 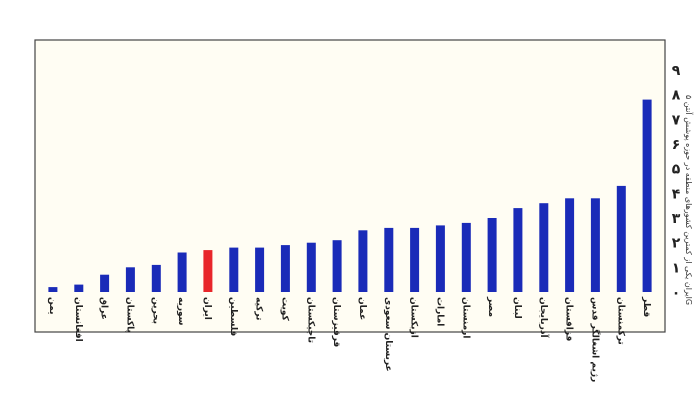 I want to click on category-label-19: آذربایجان, so click(x=544, y=317).